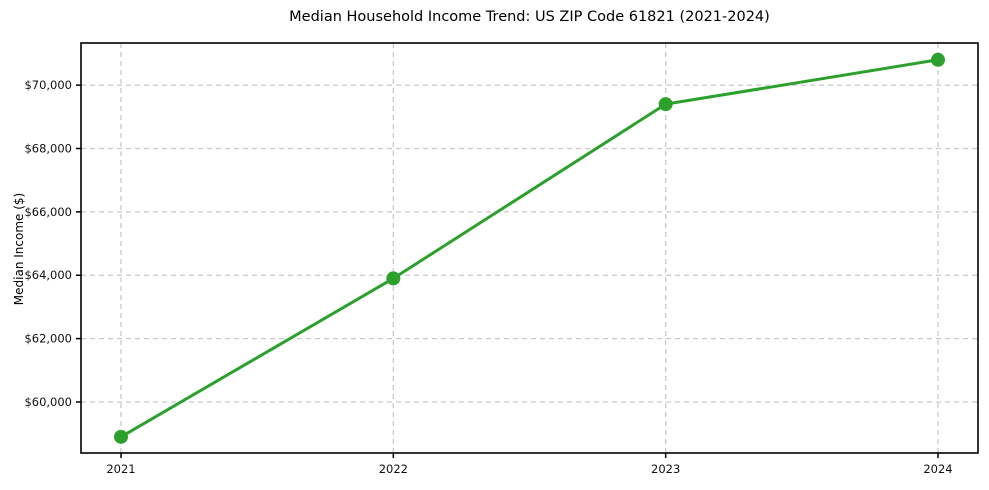  What do you see at coordinates (48, 339) in the screenshot?
I see `y-tick-label: $62,000` at bounding box center [48, 339].